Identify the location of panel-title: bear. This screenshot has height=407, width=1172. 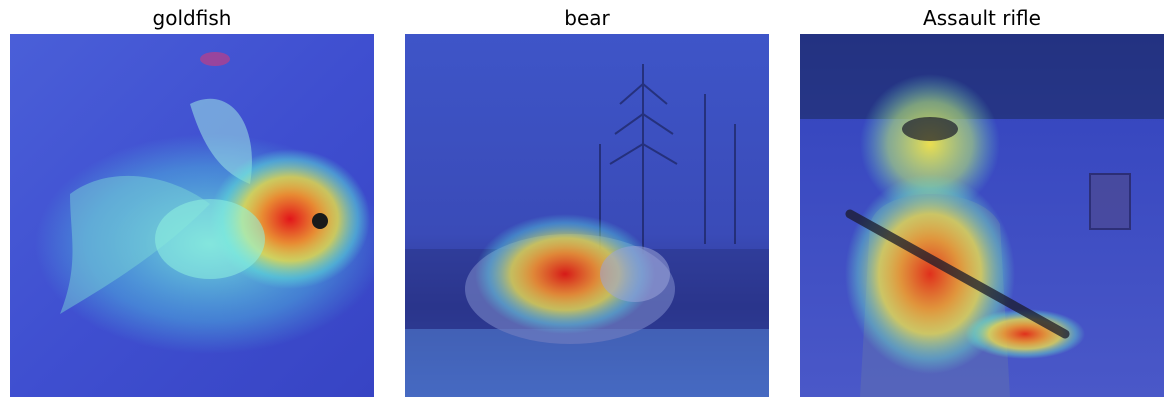
(587, 18).